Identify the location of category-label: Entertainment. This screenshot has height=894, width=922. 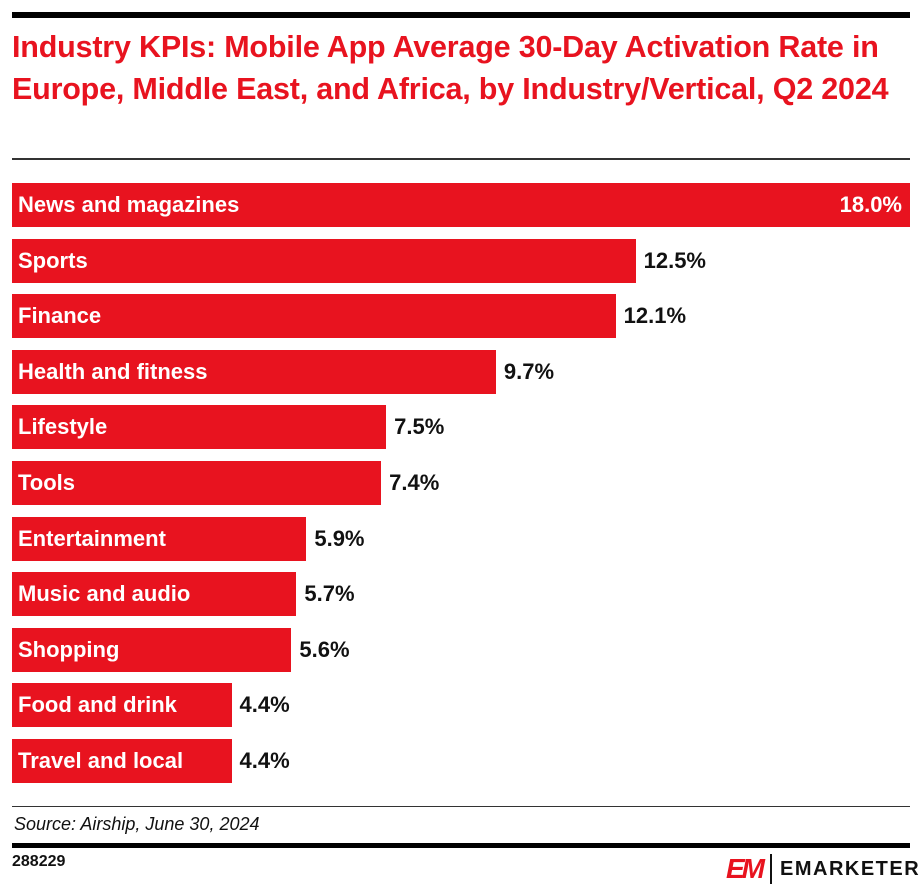
(92, 538).